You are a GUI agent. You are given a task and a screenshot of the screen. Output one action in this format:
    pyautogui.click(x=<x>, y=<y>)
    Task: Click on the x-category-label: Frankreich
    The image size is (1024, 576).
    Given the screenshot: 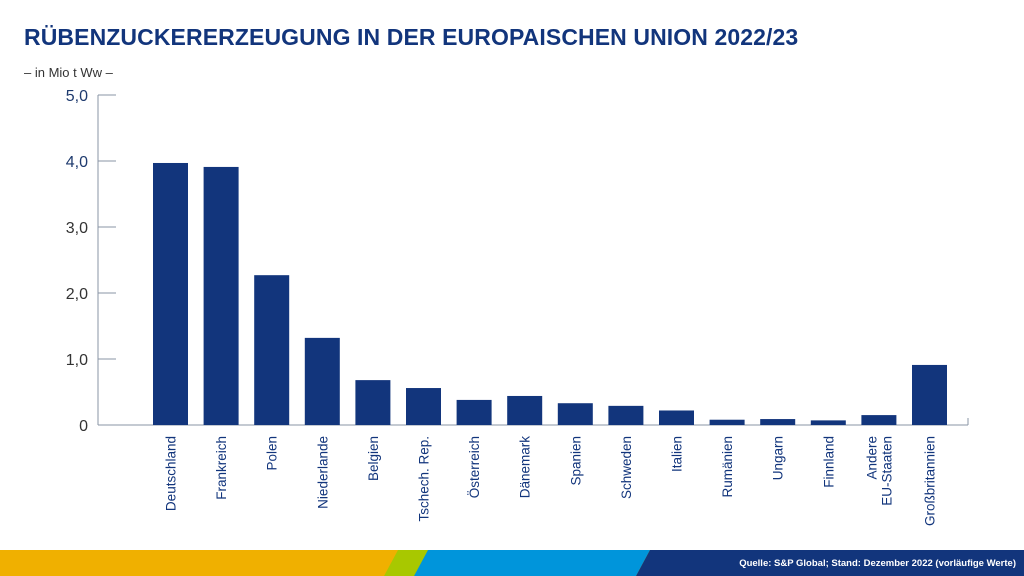 What is the action you would take?
    pyautogui.click(x=221, y=468)
    